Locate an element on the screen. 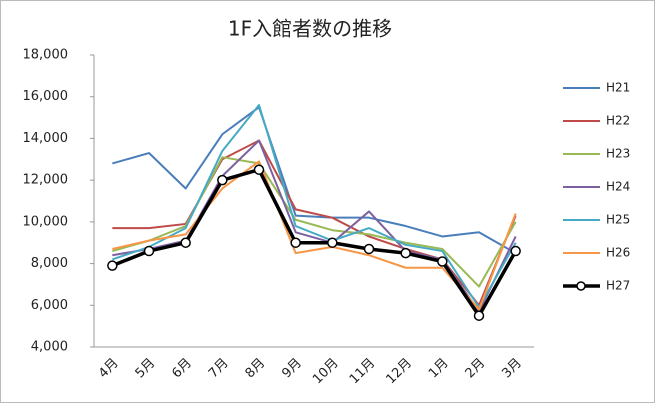 The image size is (655, 403). y-tick-label: 16,000 is located at coordinates (46, 96).